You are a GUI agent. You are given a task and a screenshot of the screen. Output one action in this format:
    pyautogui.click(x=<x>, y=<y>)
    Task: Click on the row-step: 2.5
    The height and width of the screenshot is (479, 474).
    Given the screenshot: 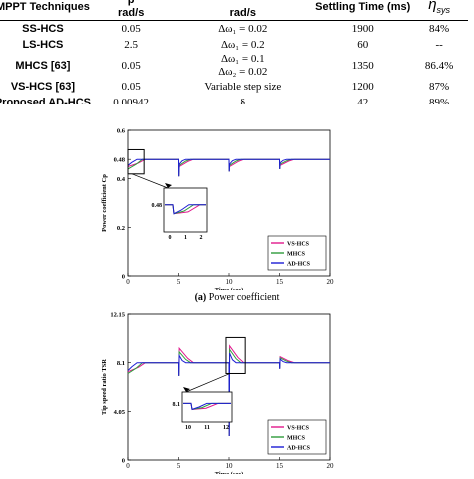 What is the action you would take?
    pyautogui.click(x=131, y=45)
    